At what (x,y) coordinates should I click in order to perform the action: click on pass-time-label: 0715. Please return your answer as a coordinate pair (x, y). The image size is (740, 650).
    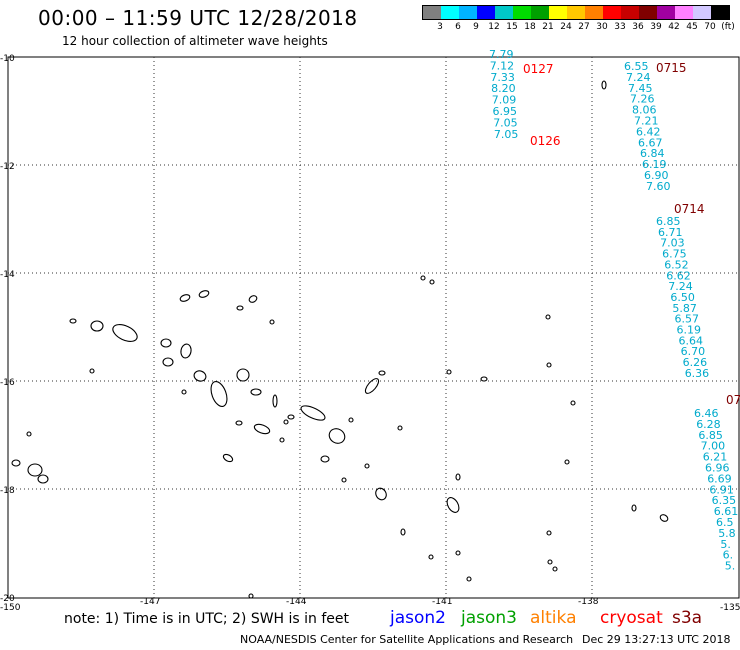
    Looking at the image, I should click on (671, 68).